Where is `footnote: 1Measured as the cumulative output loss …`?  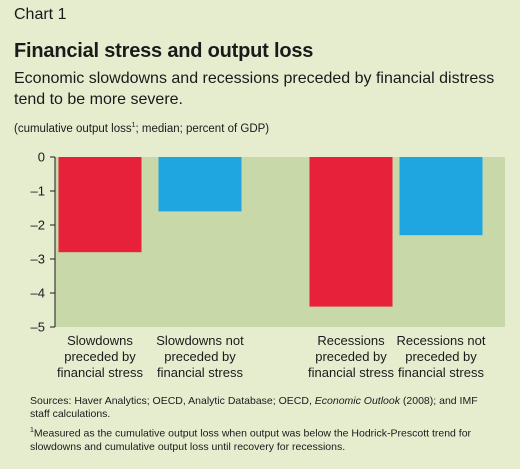 footnote: 1Measured as the cumulative output loss … is located at coordinates (265, 439).